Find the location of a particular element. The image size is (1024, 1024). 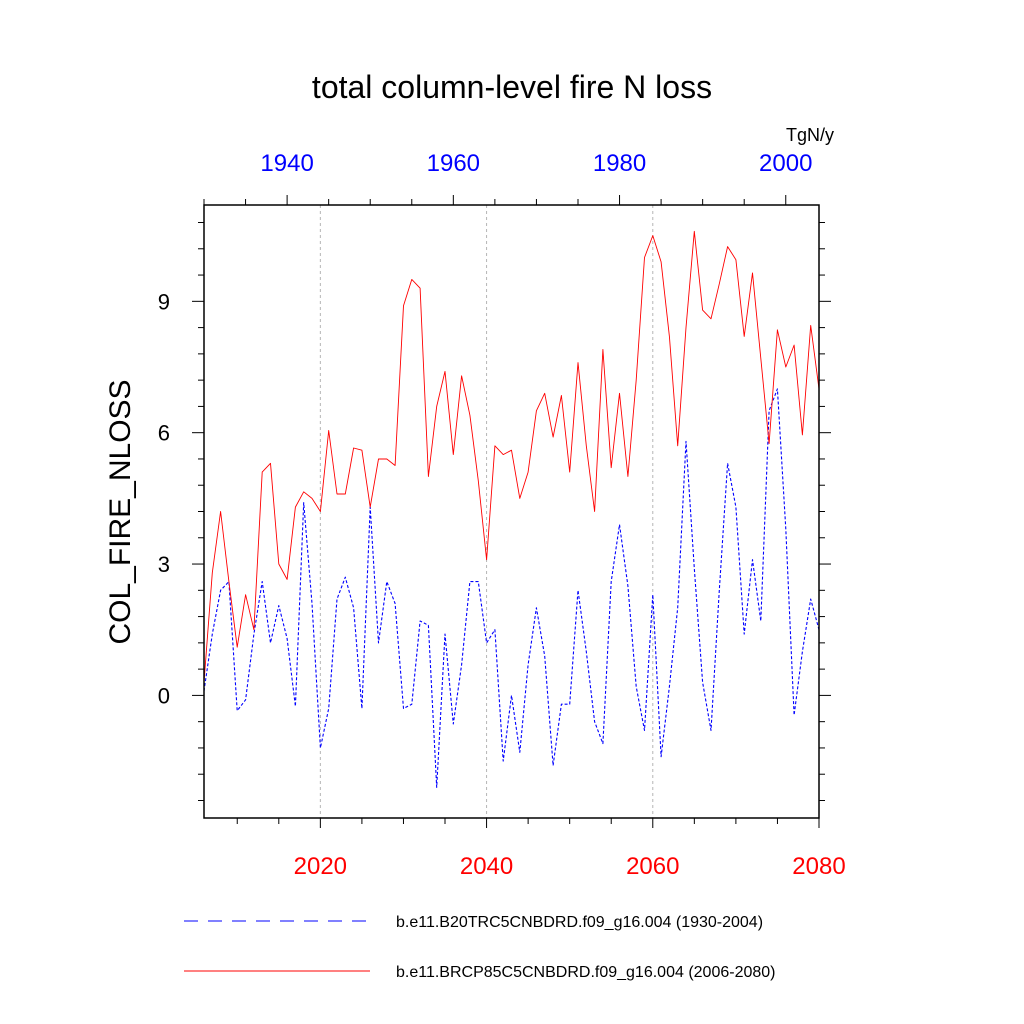

bottom-tick-label: 2080 is located at coordinates (818, 866).